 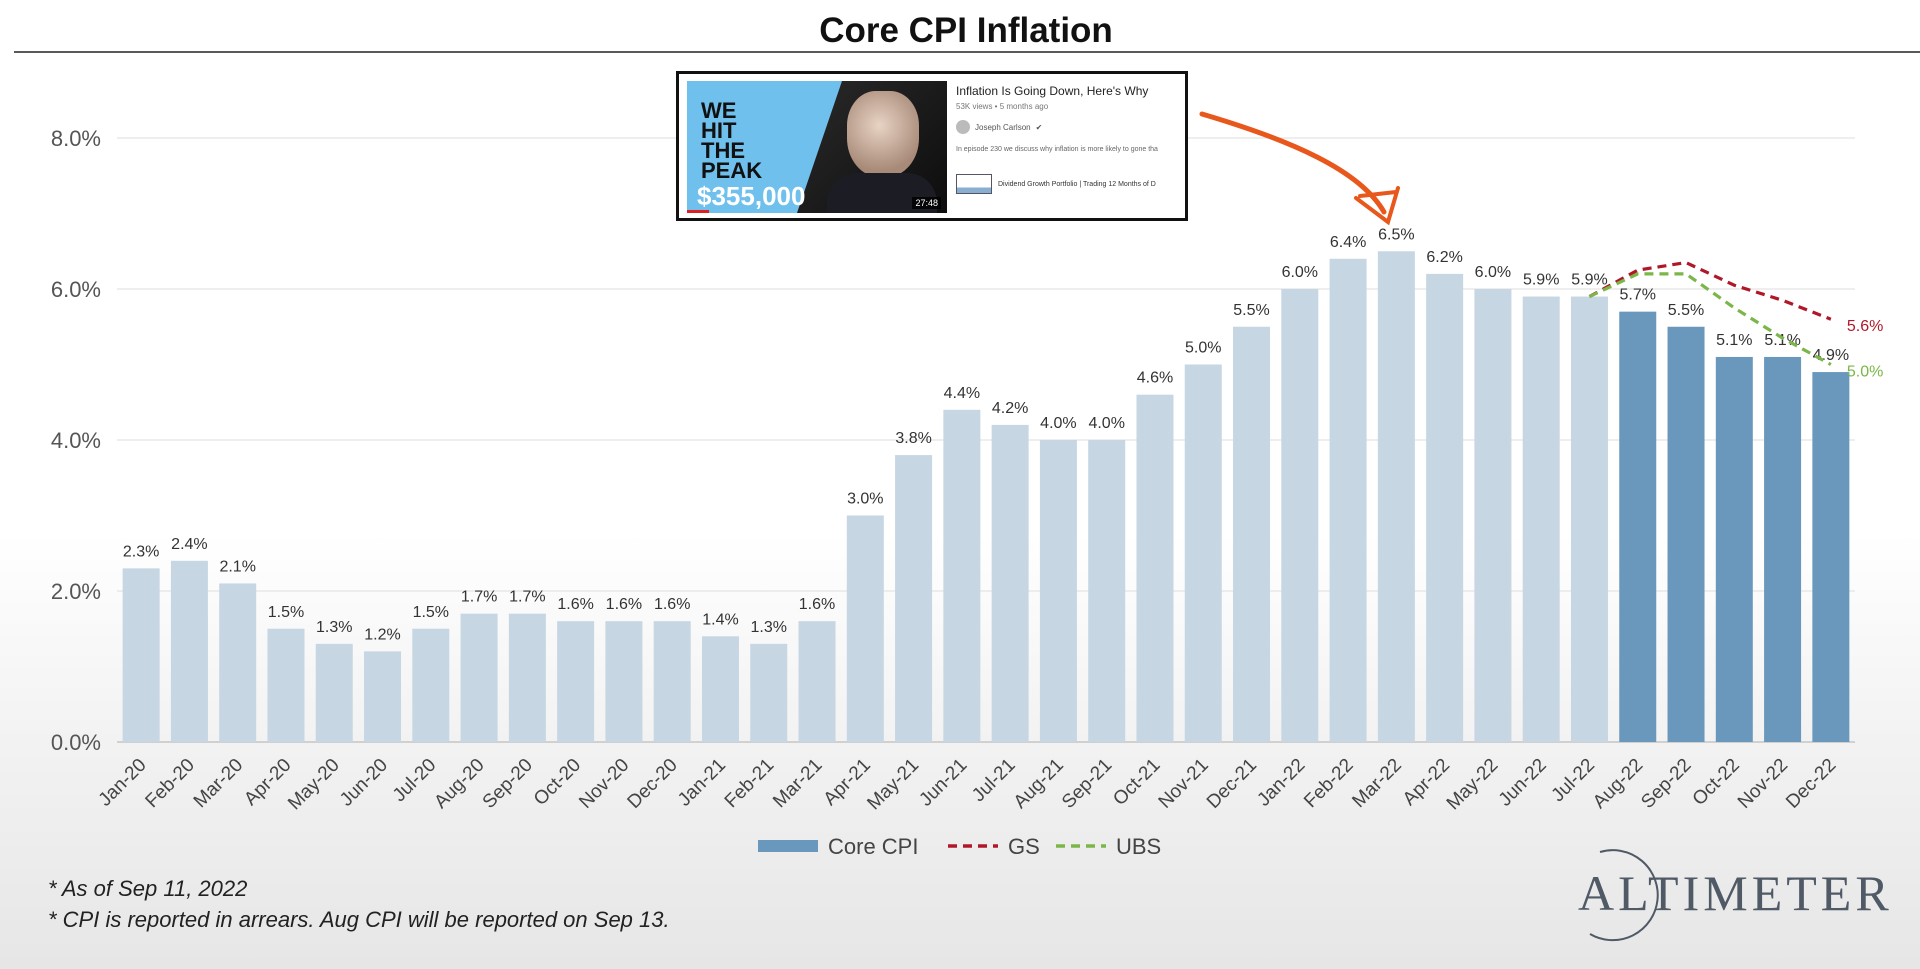 What do you see at coordinates (218, 783) in the screenshot?
I see `x-tick-label: Mar-20` at bounding box center [218, 783].